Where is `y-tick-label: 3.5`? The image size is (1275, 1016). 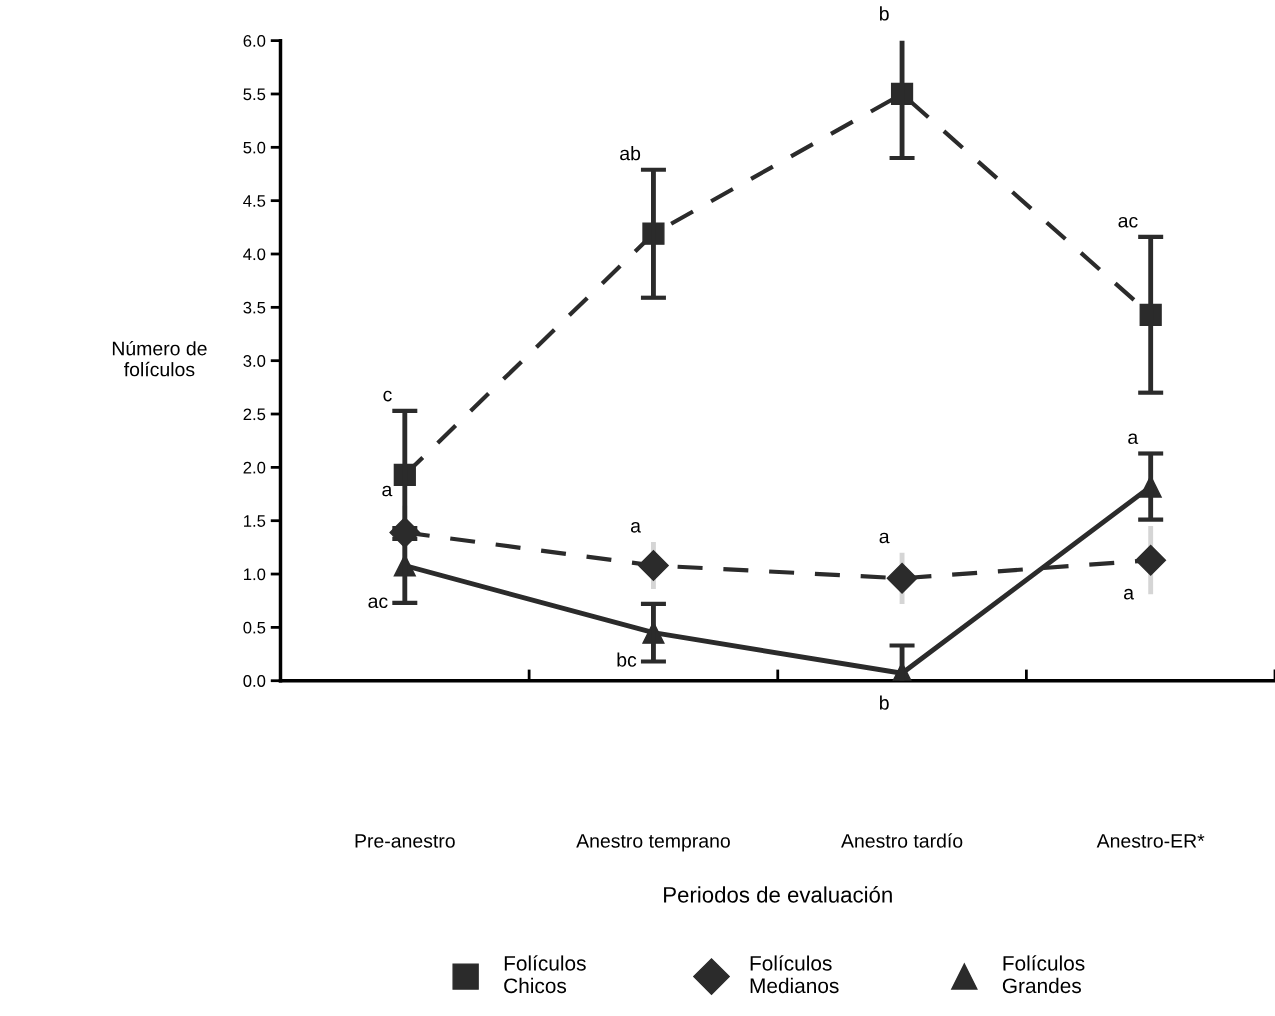
y-tick-label: 3.5 is located at coordinates (254, 307).